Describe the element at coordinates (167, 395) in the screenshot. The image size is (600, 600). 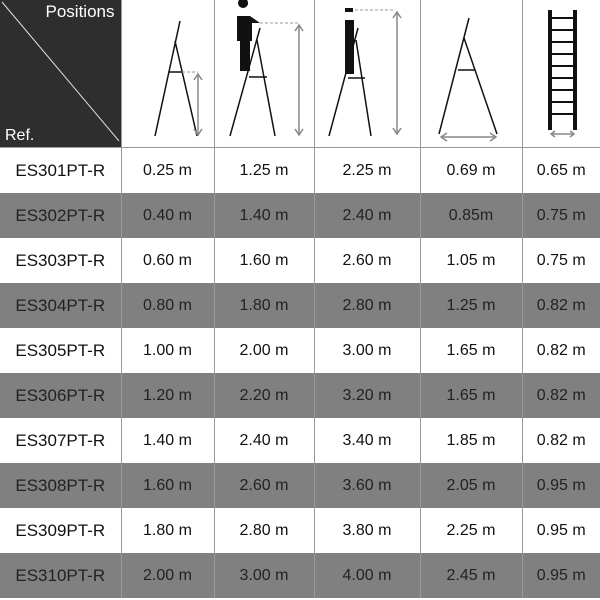
I see `value-cell: 1.20 m` at that location.